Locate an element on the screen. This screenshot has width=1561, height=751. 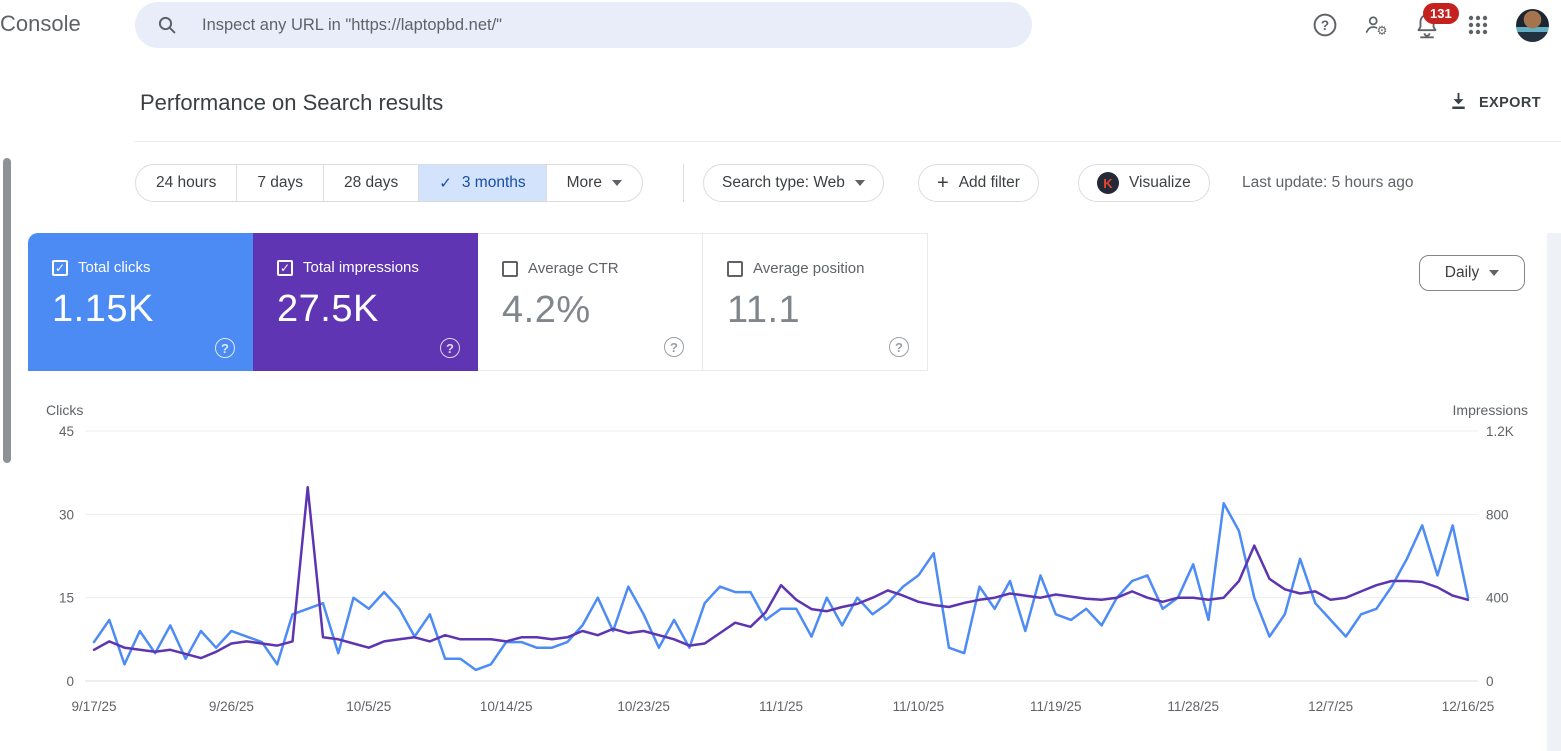
svg-text: 9/17/25 is located at coordinates (93, 706).